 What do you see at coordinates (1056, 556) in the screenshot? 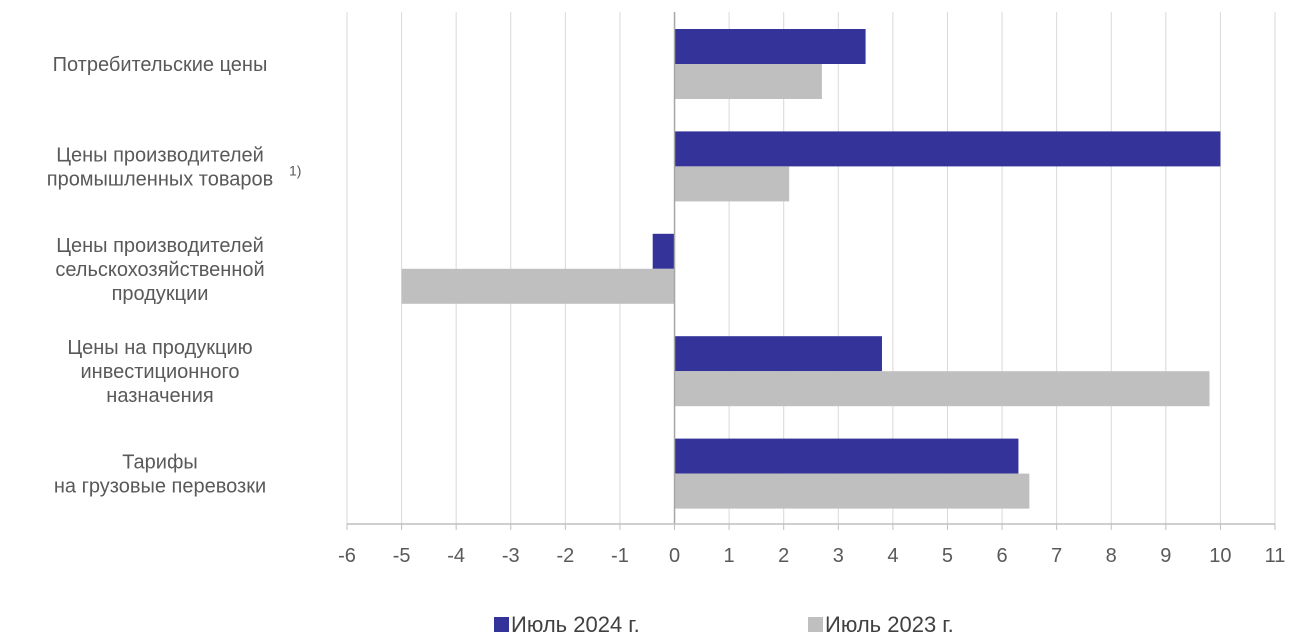
I see `x-tick-label: 7` at bounding box center [1056, 556].